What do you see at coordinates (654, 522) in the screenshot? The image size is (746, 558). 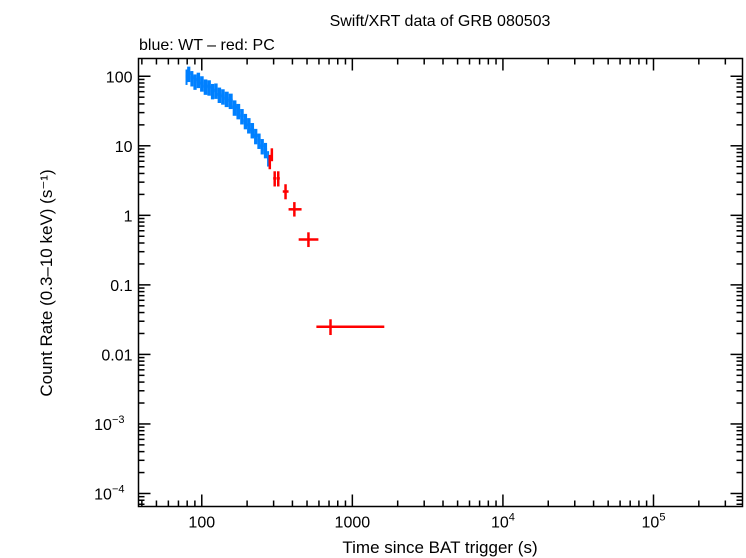 I see `x-tick-label: 10⁵` at bounding box center [654, 522].